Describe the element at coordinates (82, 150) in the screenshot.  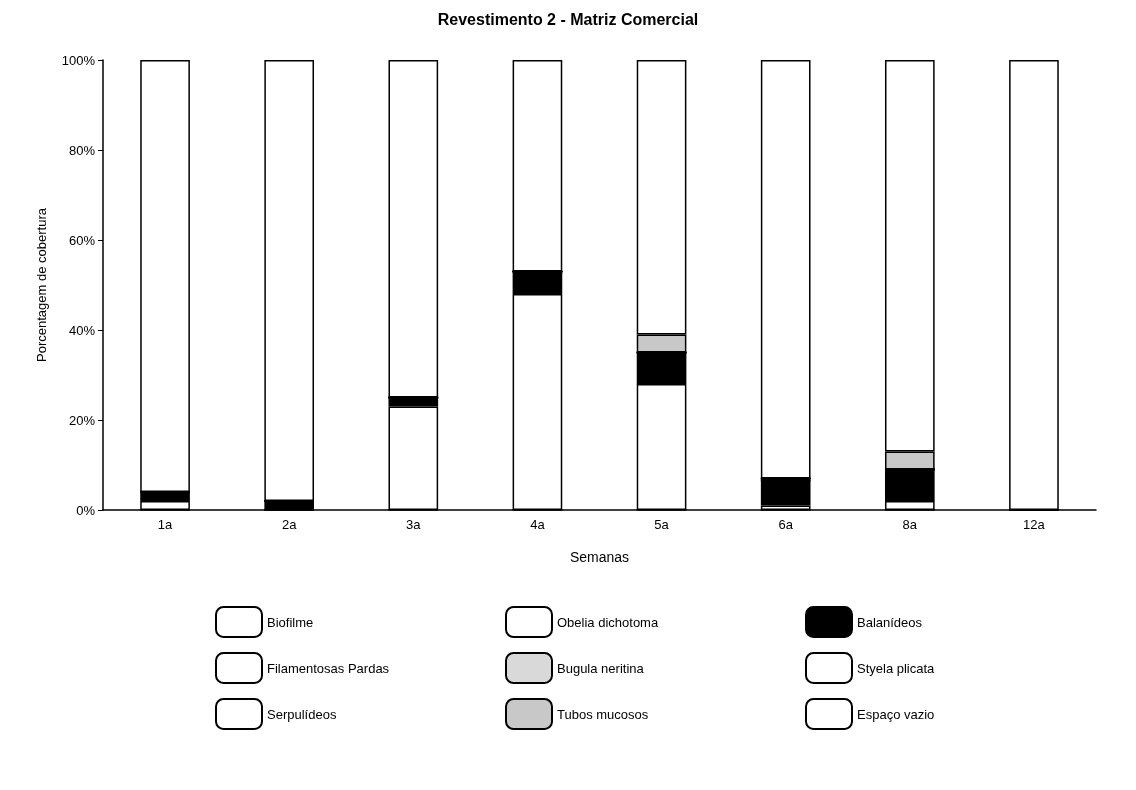
I see `y-tick-label: 80%` at that location.